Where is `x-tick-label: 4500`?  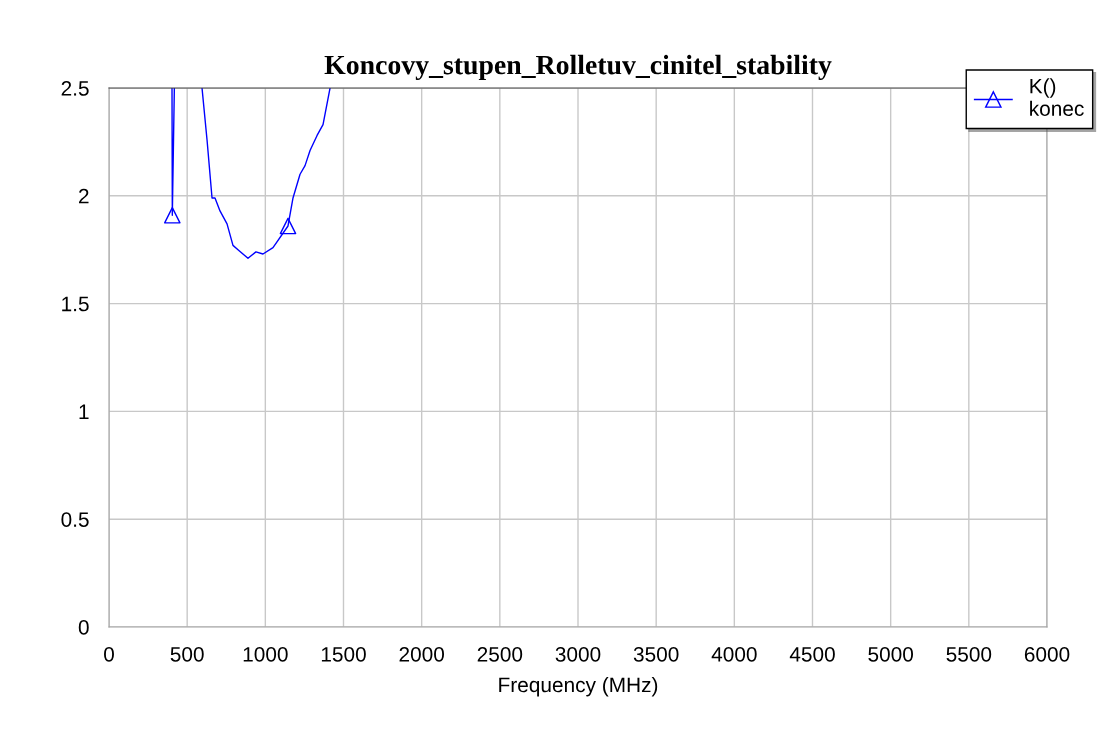
x-tick-label: 4500 is located at coordinates (812, 654).